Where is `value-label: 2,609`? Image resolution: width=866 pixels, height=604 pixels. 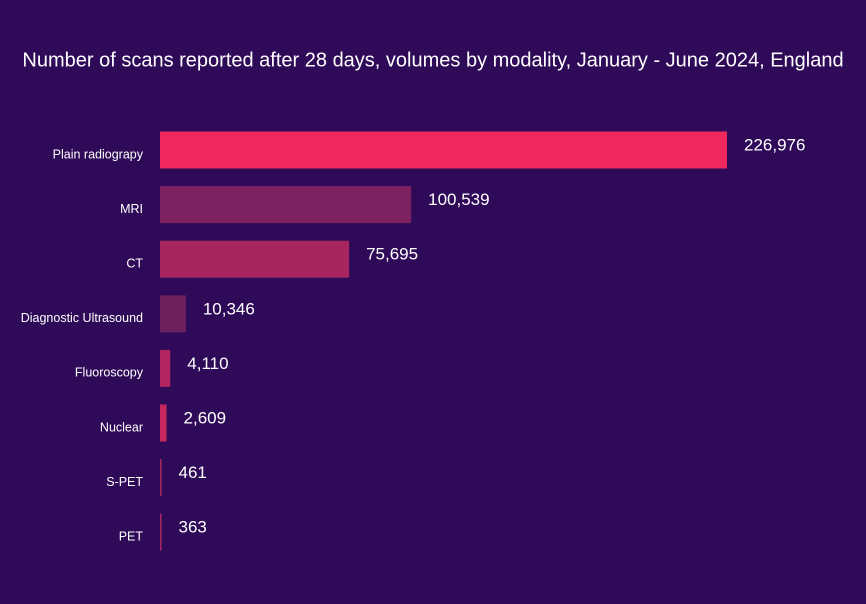 value-label: 2,609 is located at coordinates (205, 417).